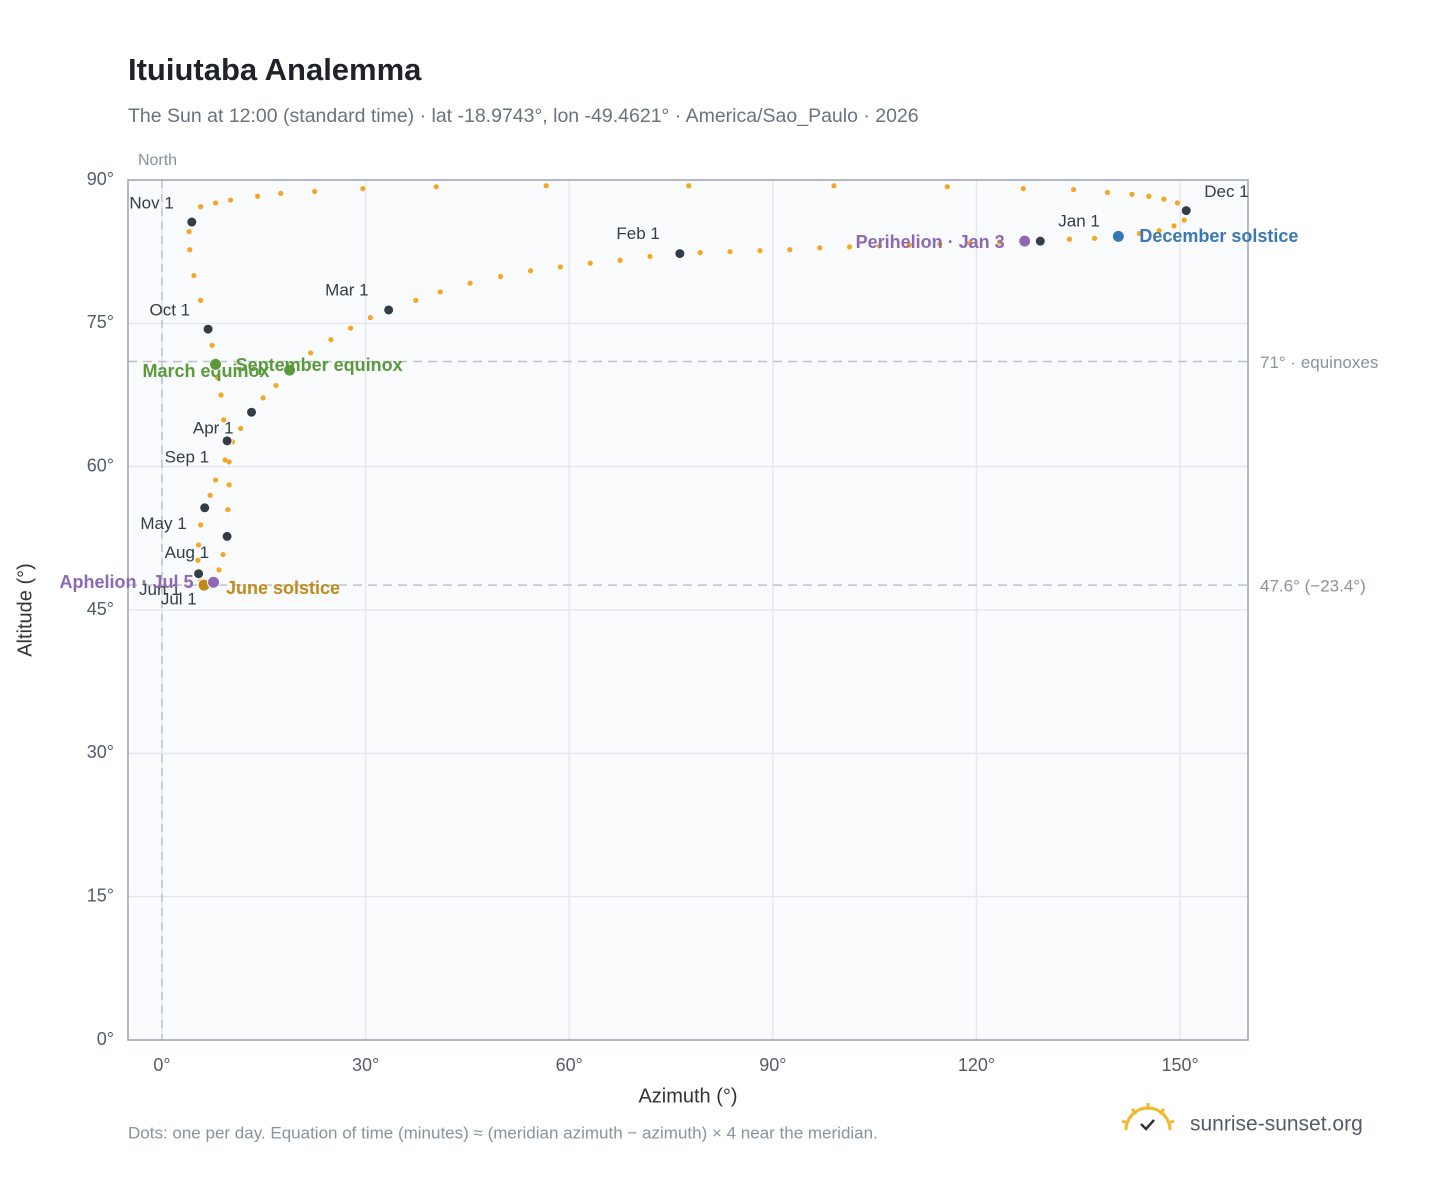  What do you see at coordinates (772, 1065) in the screenshot?
I see `x-tick-label: 90°` at bounding box center [772, 1065].